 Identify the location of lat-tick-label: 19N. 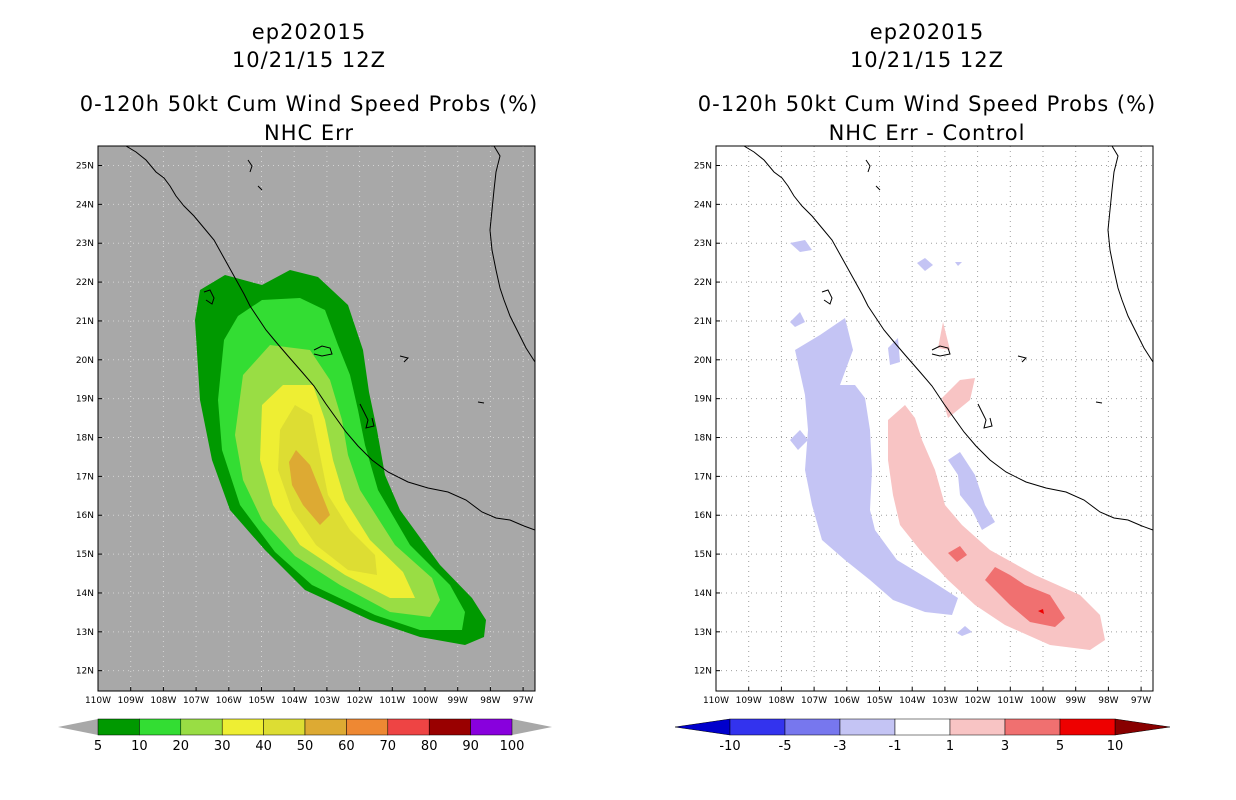
(85, 400).